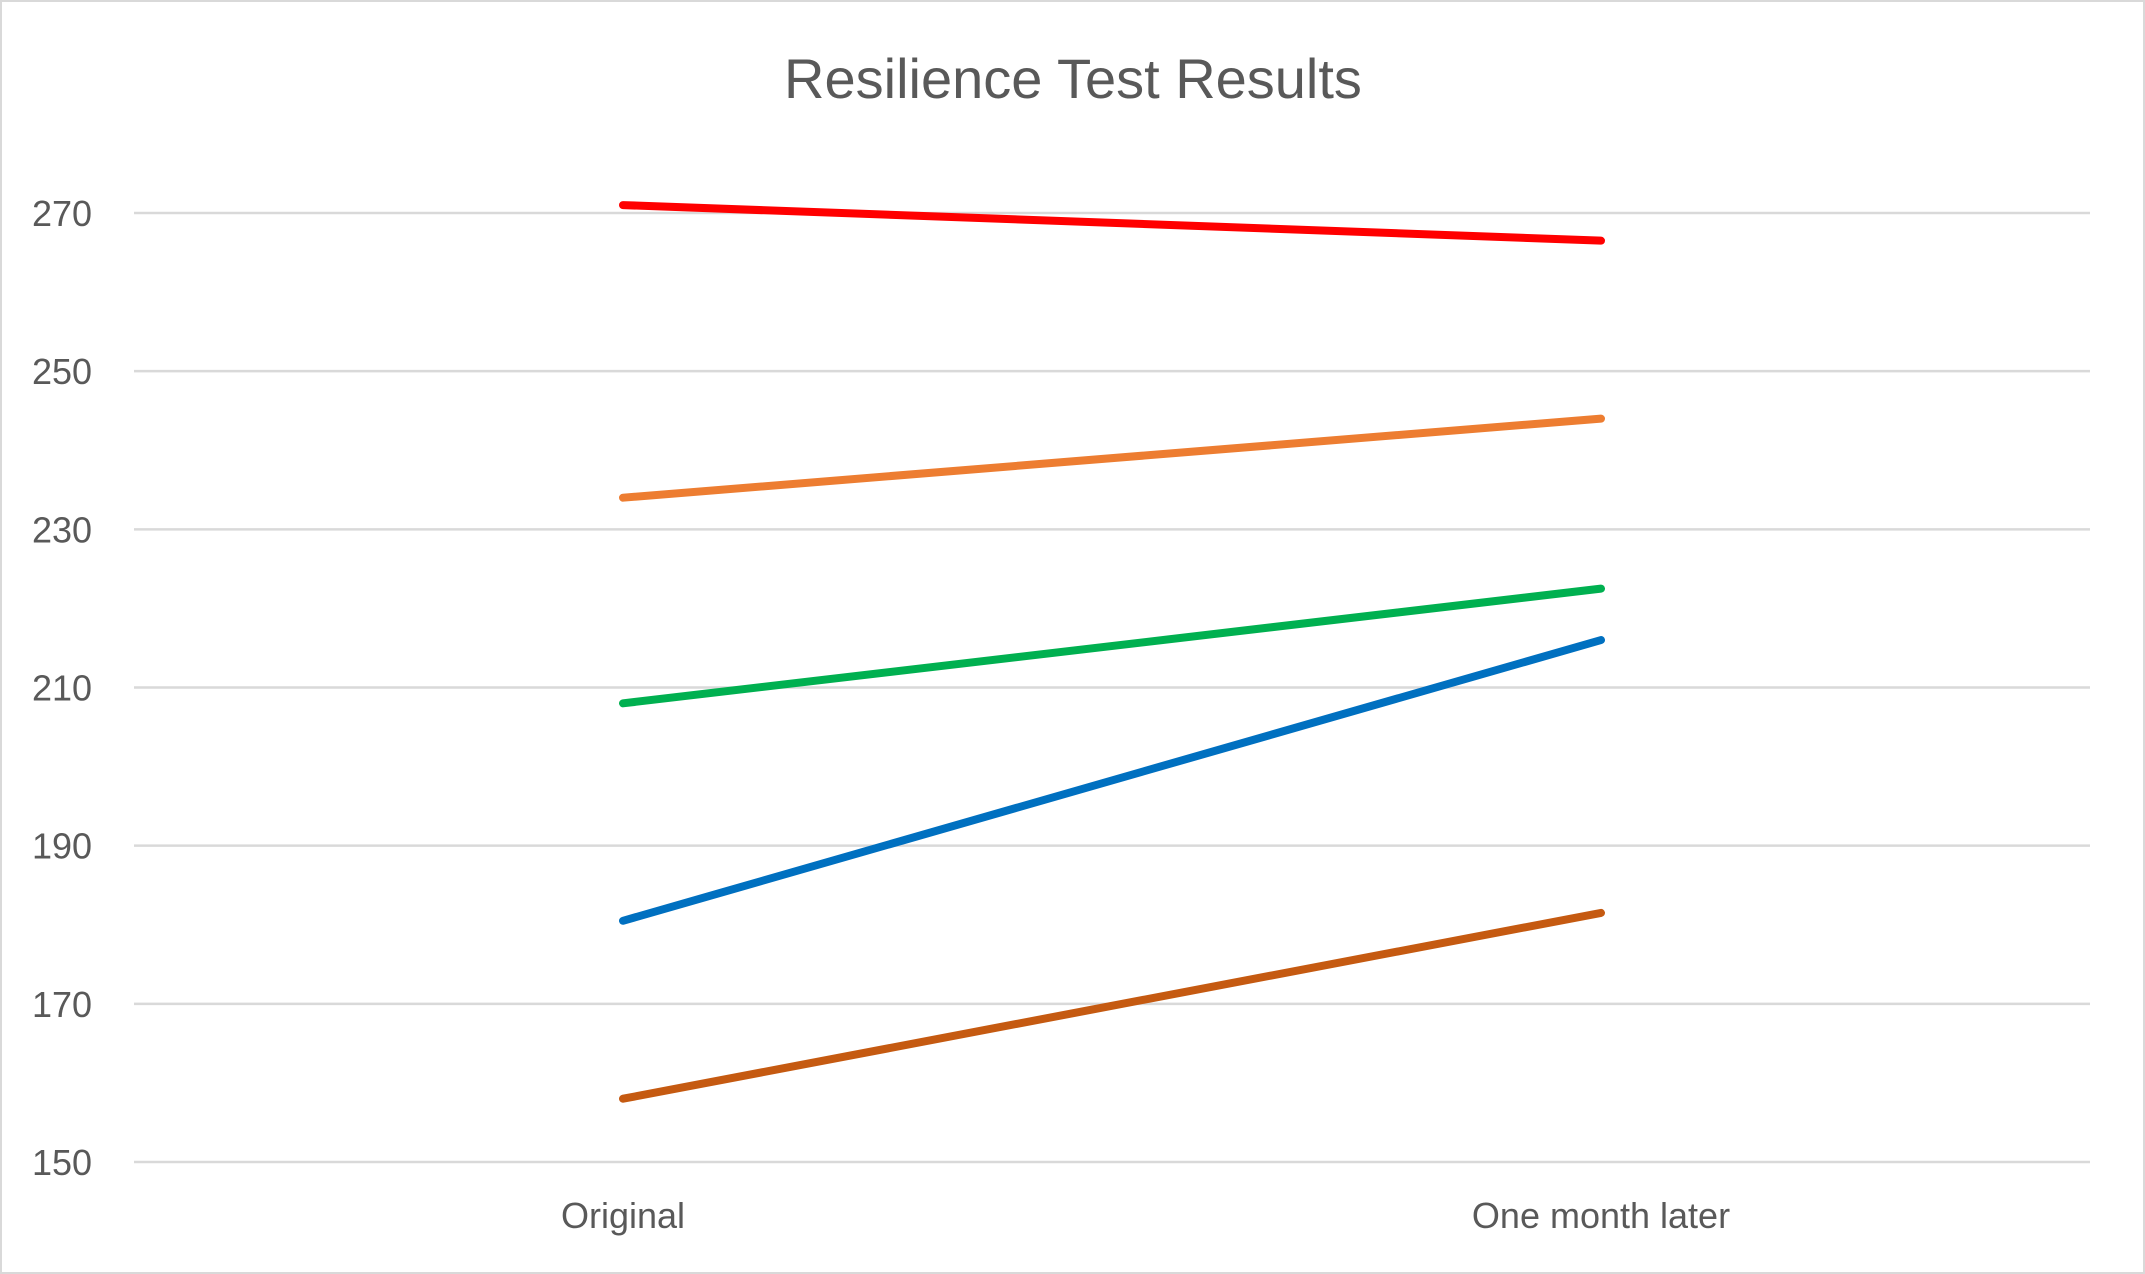 This screenshot has width=2145, height=1274. What do you see at coordinates (1145, 1215) in the screenshot?
I see `x-axis-tick-labels: Original One month later` at bounding box center [1145, 1215].